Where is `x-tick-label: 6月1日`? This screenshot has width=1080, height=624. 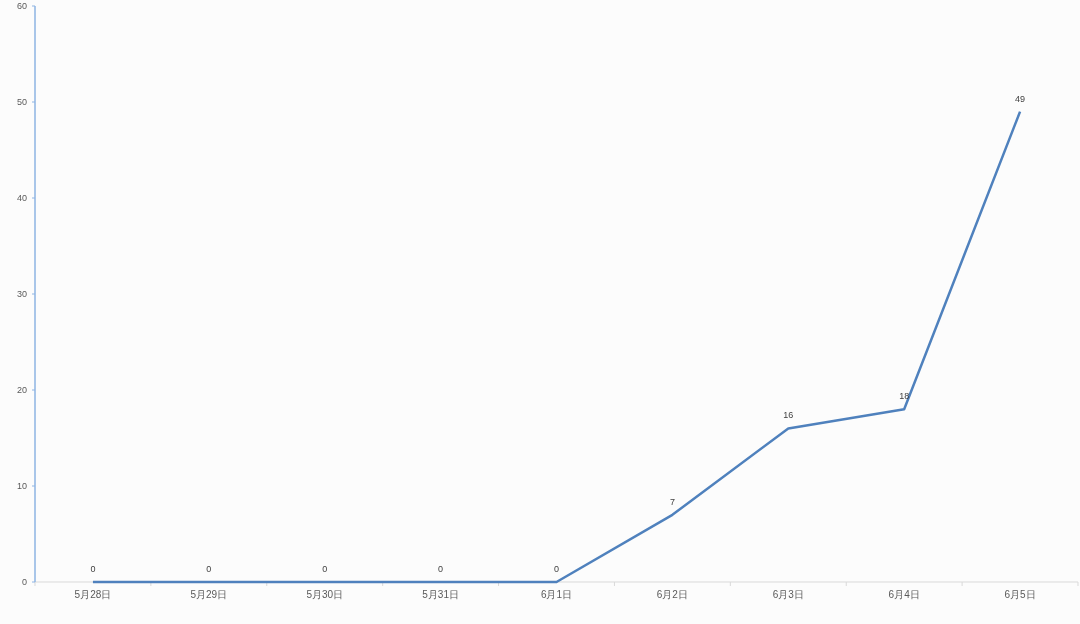 x-tick-label: 6月1日 is located at coordinates (556, 594).